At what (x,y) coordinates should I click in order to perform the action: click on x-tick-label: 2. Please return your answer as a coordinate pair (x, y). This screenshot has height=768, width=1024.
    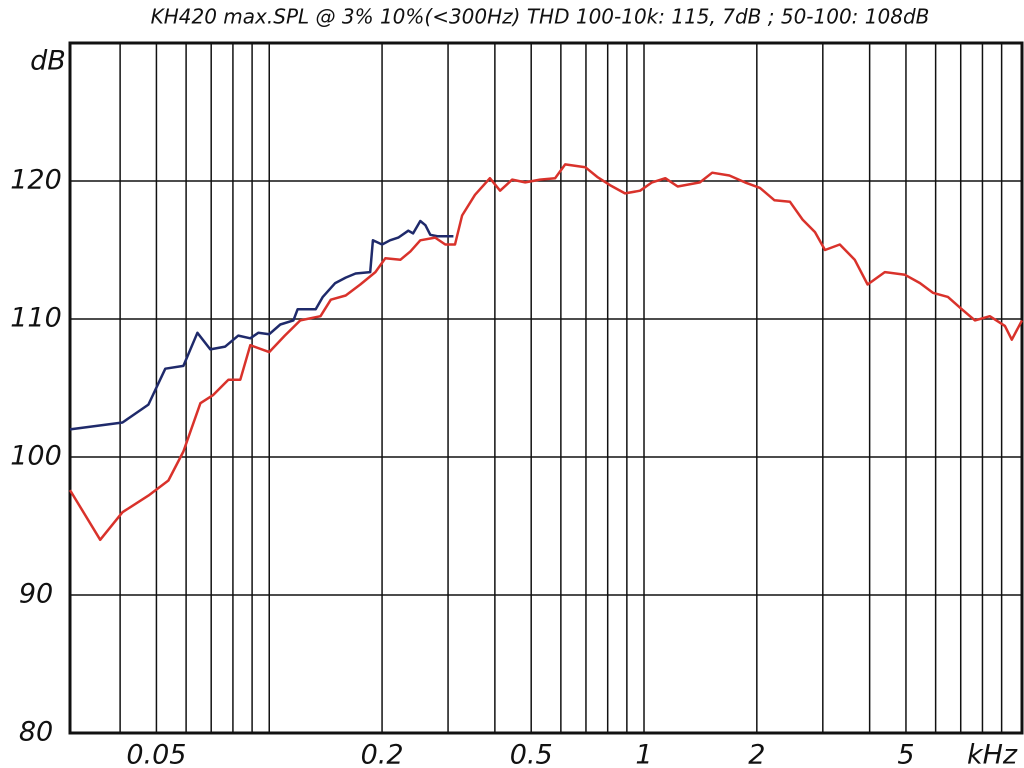
    Looking at the image, I should click on (756, 754).